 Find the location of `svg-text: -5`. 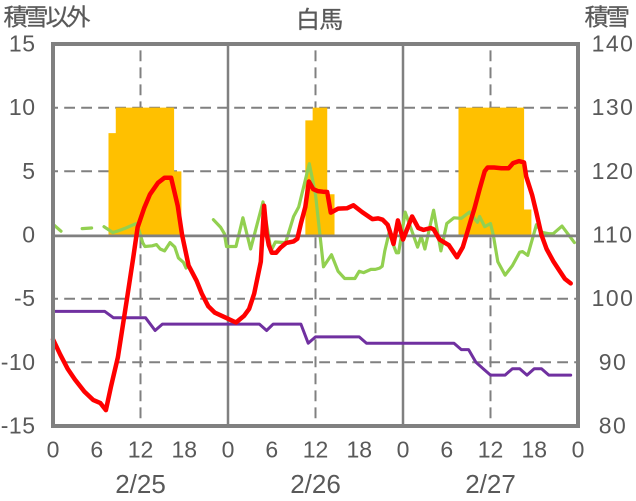

svg-text: -5 is located at coordinates (24, 298).